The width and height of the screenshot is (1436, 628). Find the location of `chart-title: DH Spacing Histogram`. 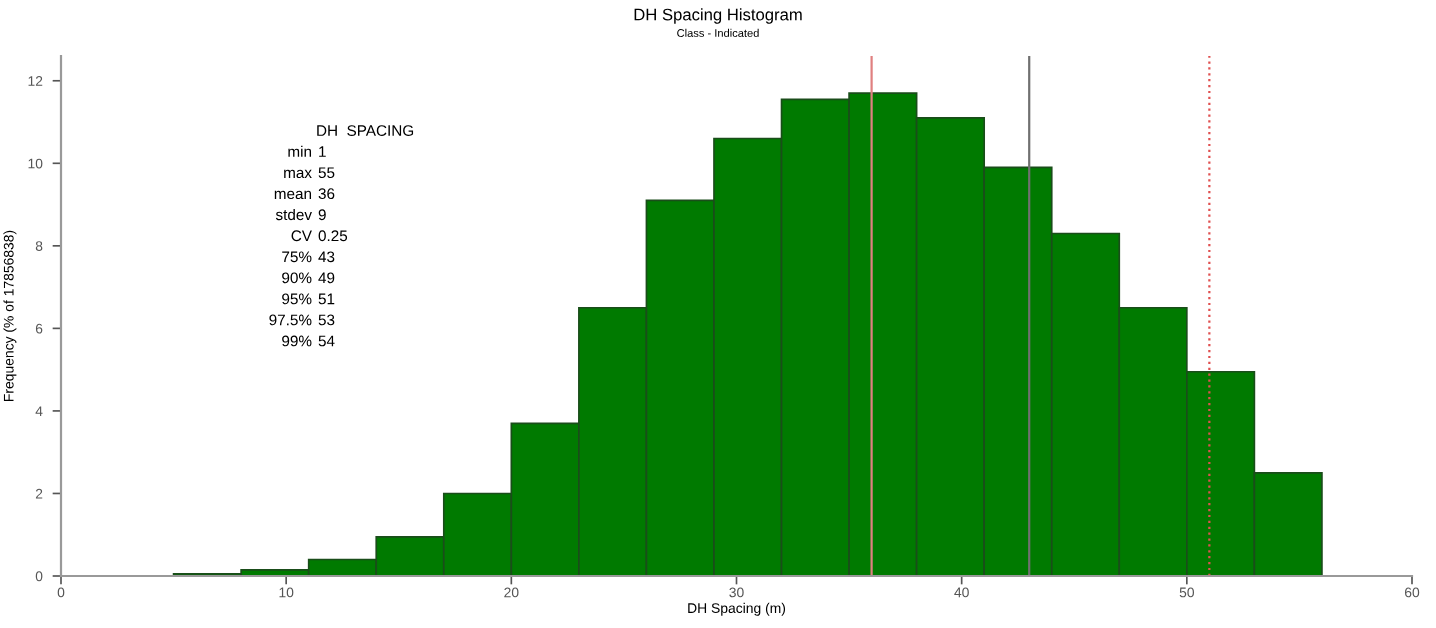

chart-title: DH Spacing Histogram is located at coordinates (718, 16).